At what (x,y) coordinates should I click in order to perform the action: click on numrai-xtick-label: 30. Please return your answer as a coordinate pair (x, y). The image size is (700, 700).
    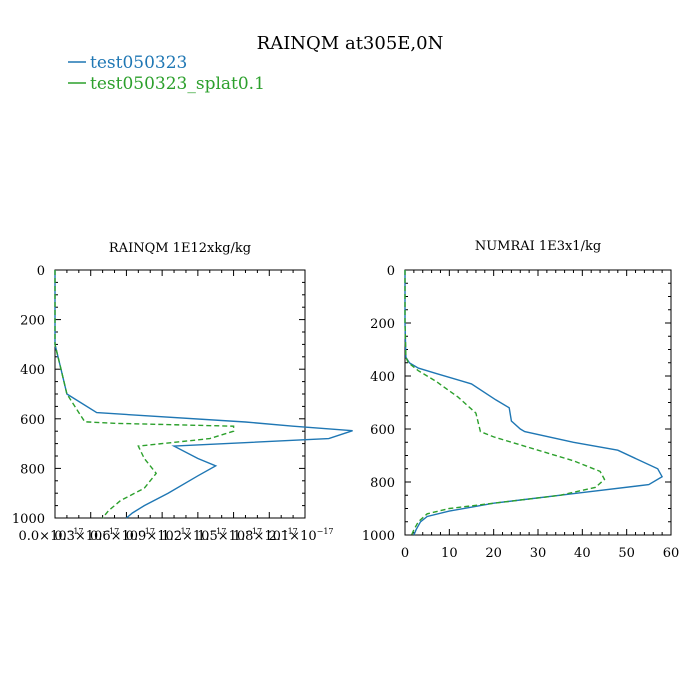
    Looking at the image, I should click on (538, 553).